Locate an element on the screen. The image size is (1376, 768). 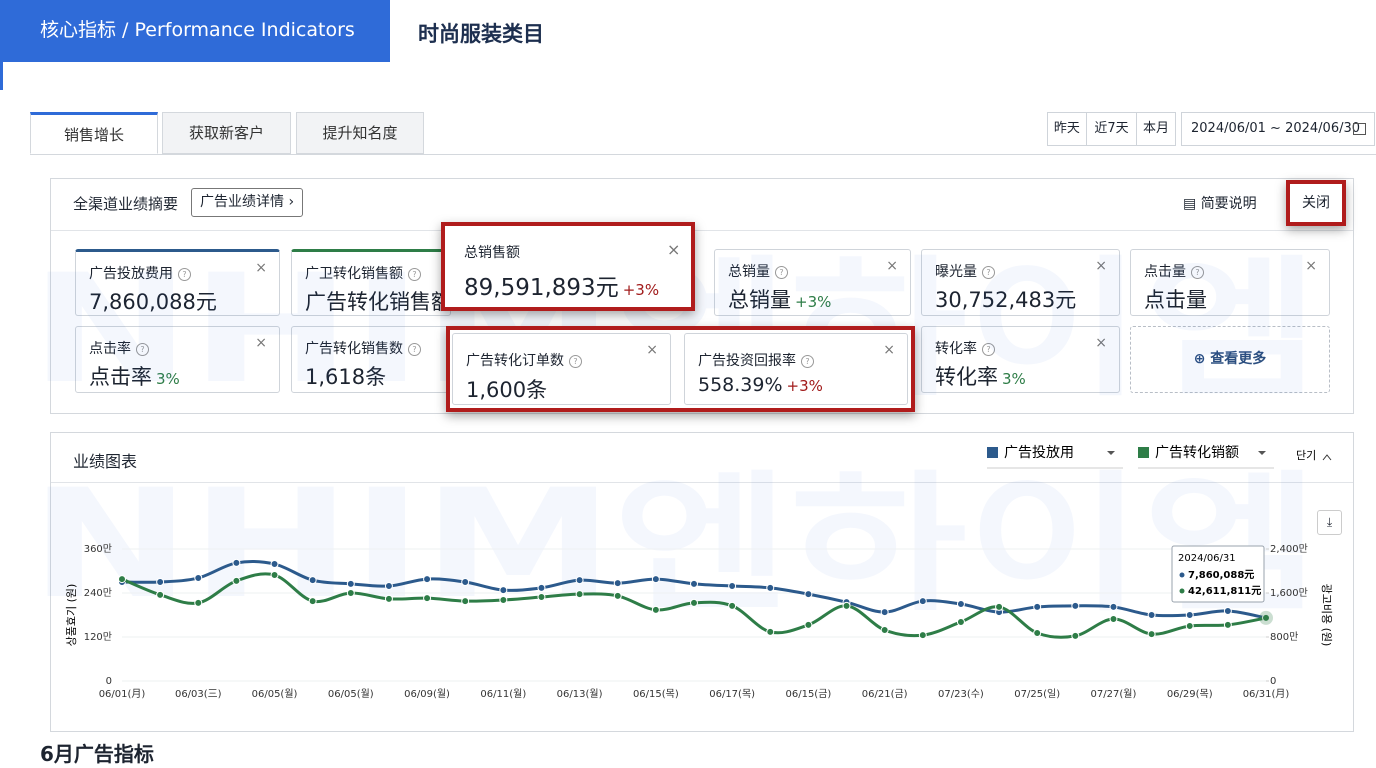
calendar-icon is located at coordinates (1359, 129).